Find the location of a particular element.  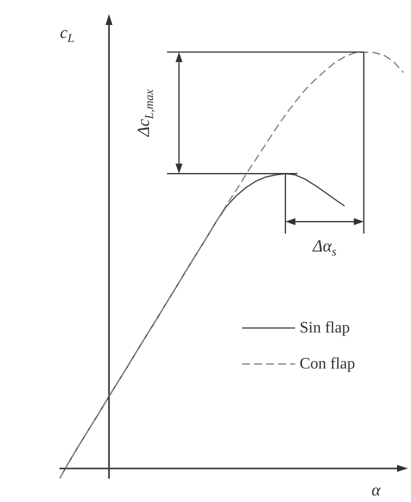

legend-label: Sin flap is located at coordinates (325, 328).